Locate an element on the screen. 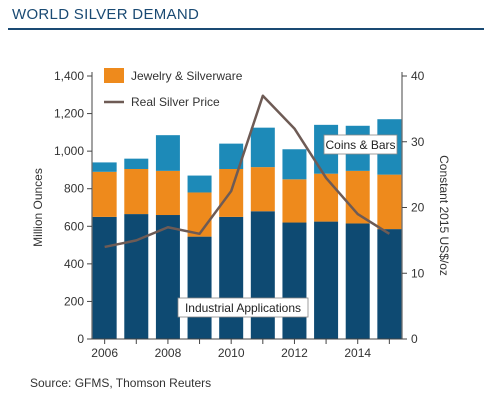 This screenshot has width=490, height=412. bar-jewelry-2009 is located at coordinates (199, 214).